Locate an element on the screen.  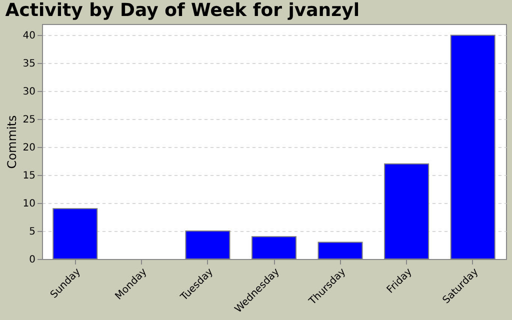
y-tick-label: 40 is located at coordinates (29, 36).